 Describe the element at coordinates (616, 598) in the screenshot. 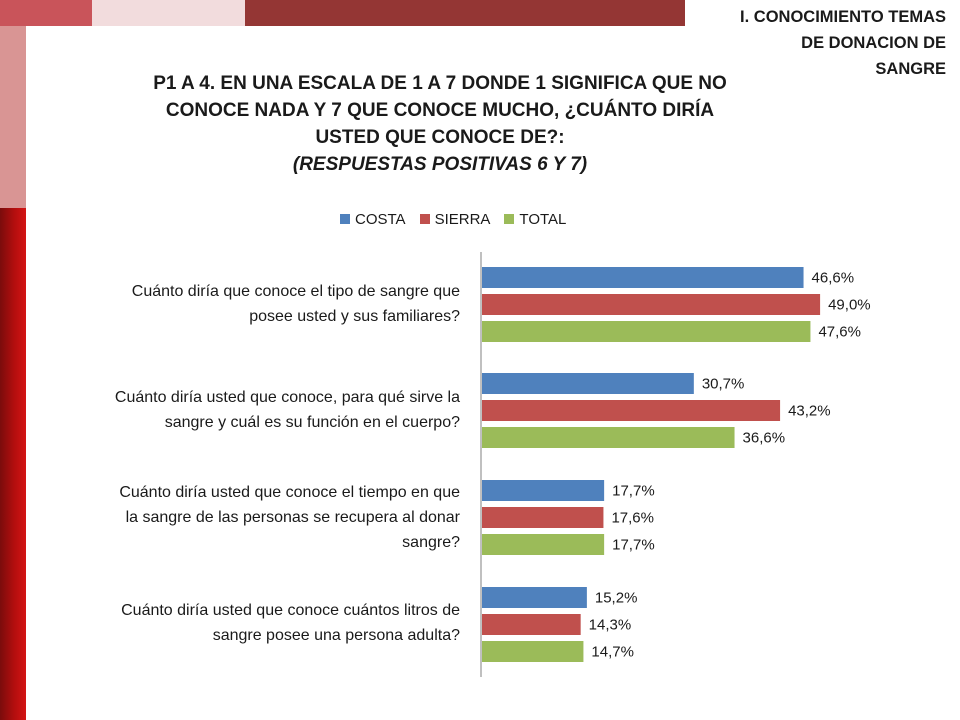

I see `data-label-costa: 15,2%` at that location.